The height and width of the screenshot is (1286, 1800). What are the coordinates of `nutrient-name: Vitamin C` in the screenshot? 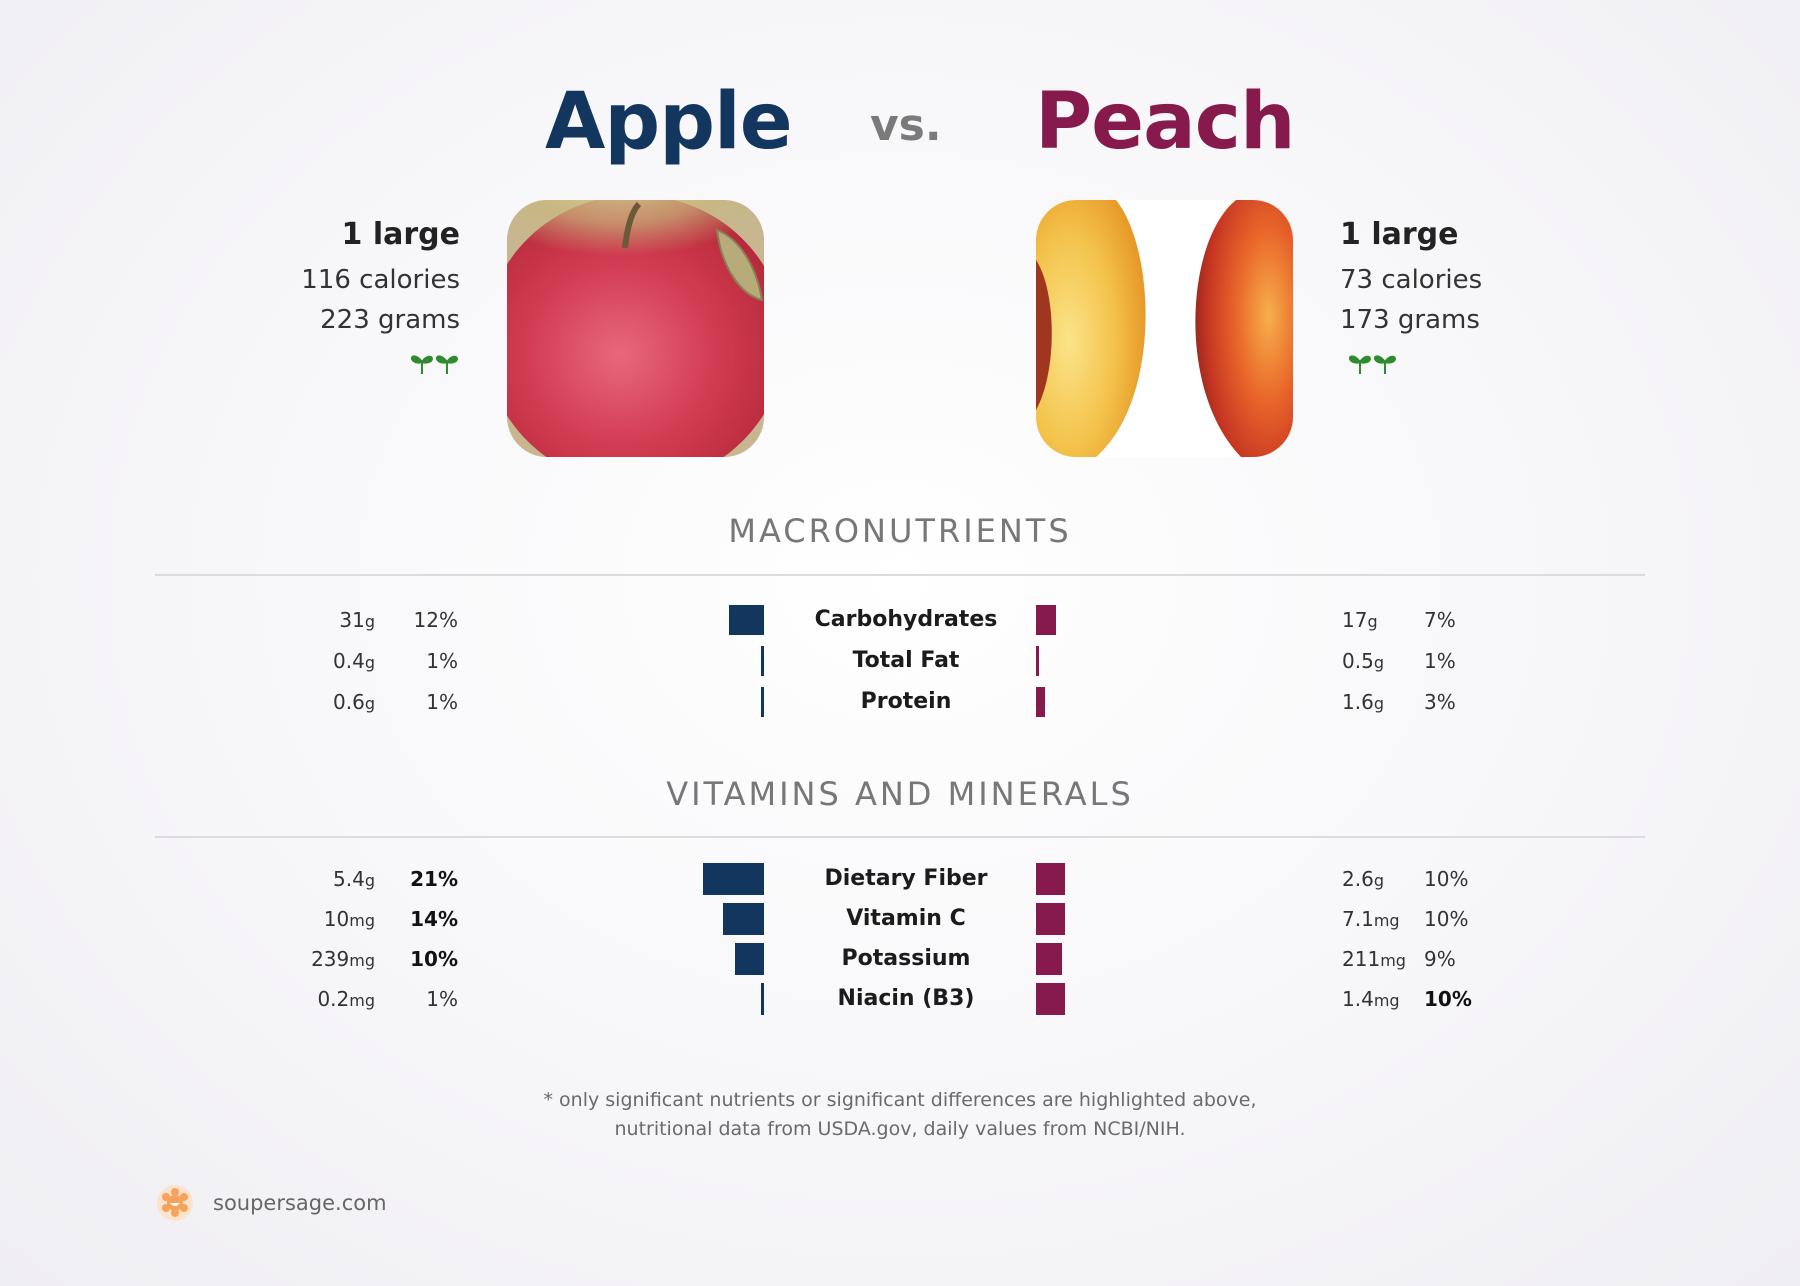 It's located at (906, 918).